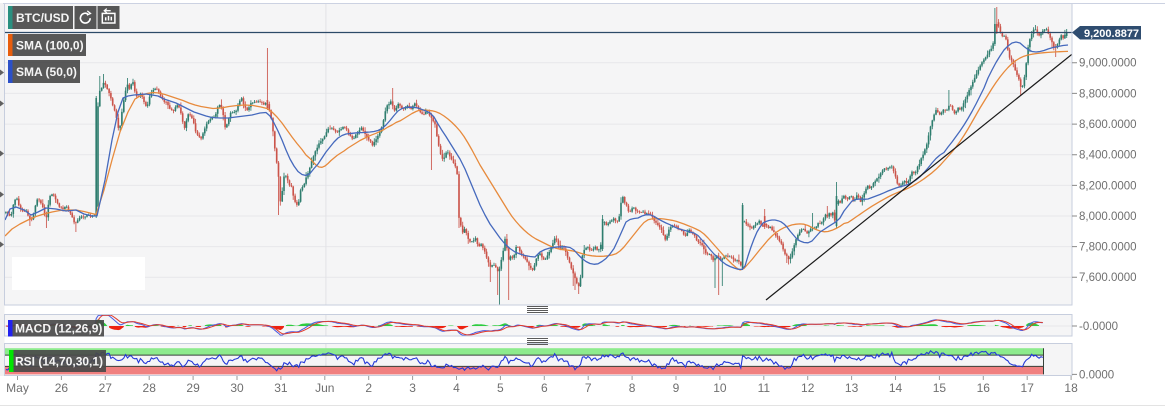 Image resolution: width=1165 pixels, height=418 pixels. Describe the element at coordinates (588, 388) in the screenshot. I see `svg-text: 7` at that location.